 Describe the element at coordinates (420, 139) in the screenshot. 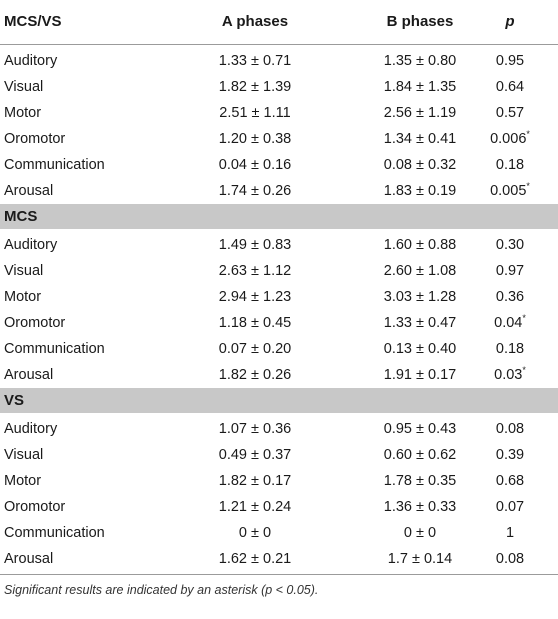

I see `b-phases-value: 1.34 ± 0.41` at that location.